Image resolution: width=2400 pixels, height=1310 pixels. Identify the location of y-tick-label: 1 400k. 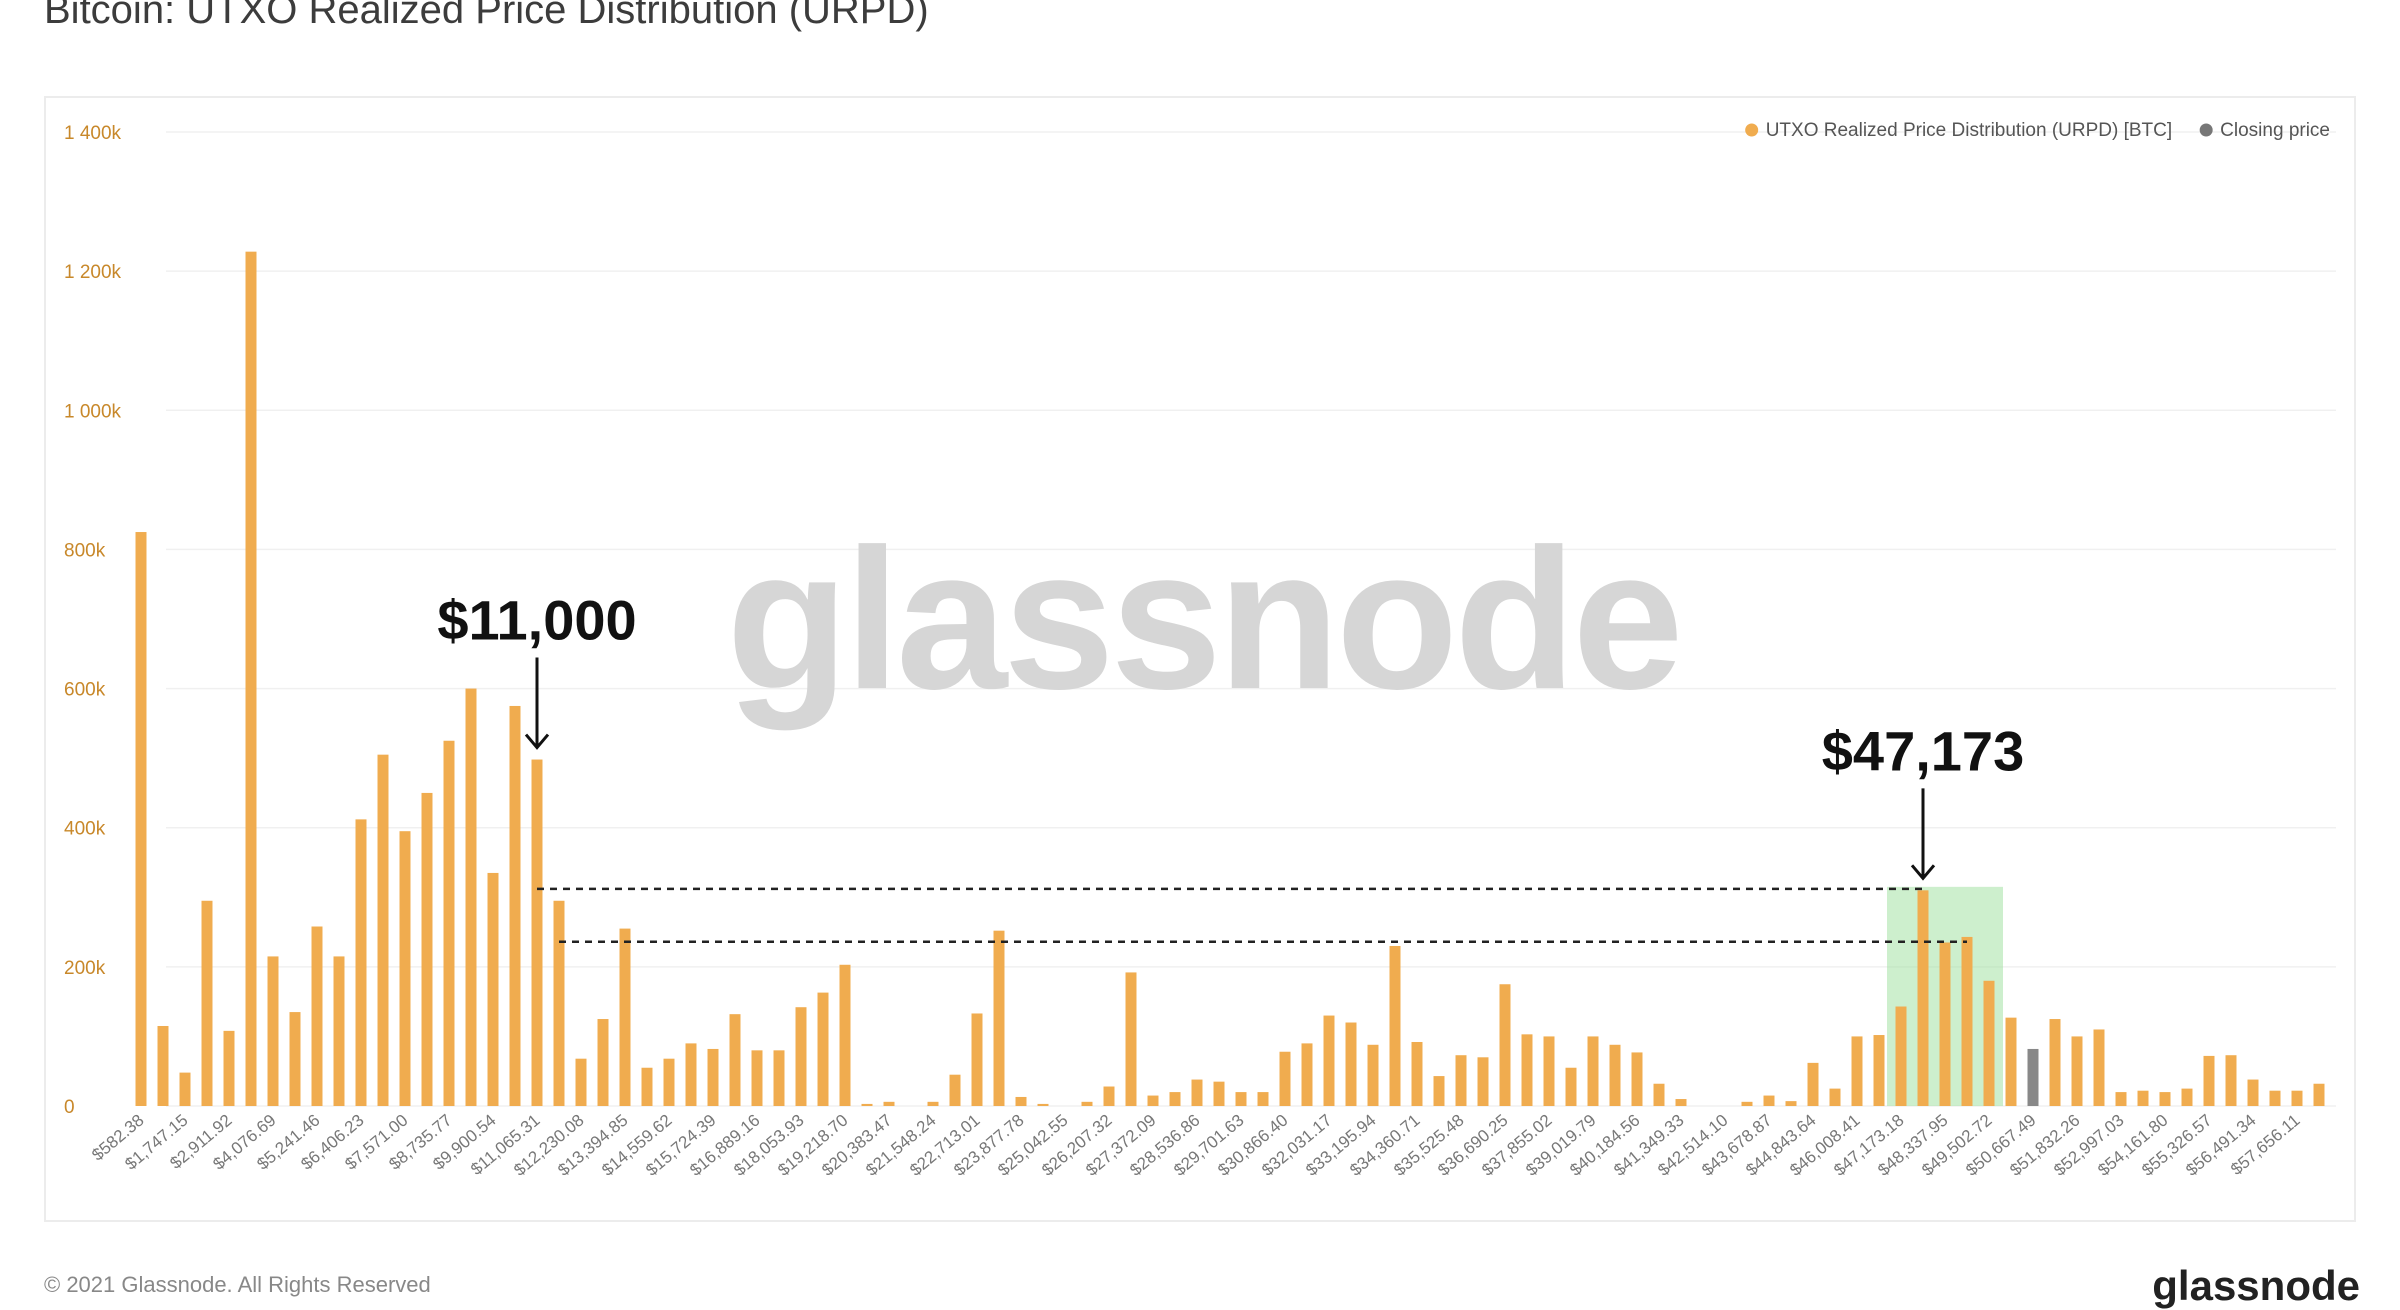
(93, 133).